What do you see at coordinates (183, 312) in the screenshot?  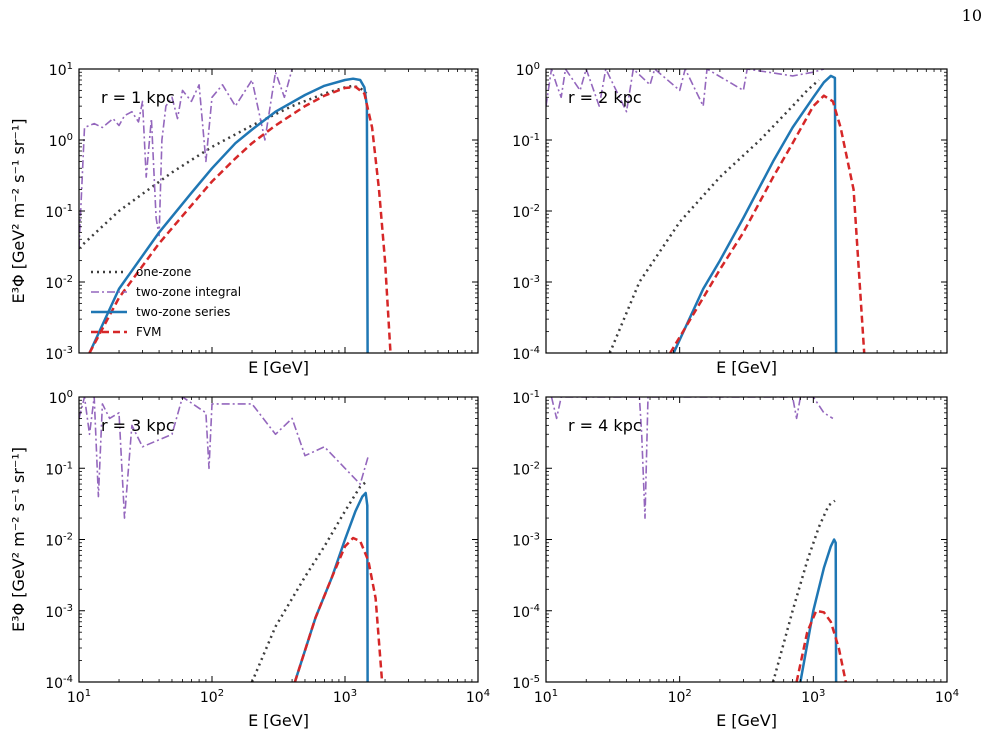 I see `legend-label: two-zone series` at bounding box center [183, 312].